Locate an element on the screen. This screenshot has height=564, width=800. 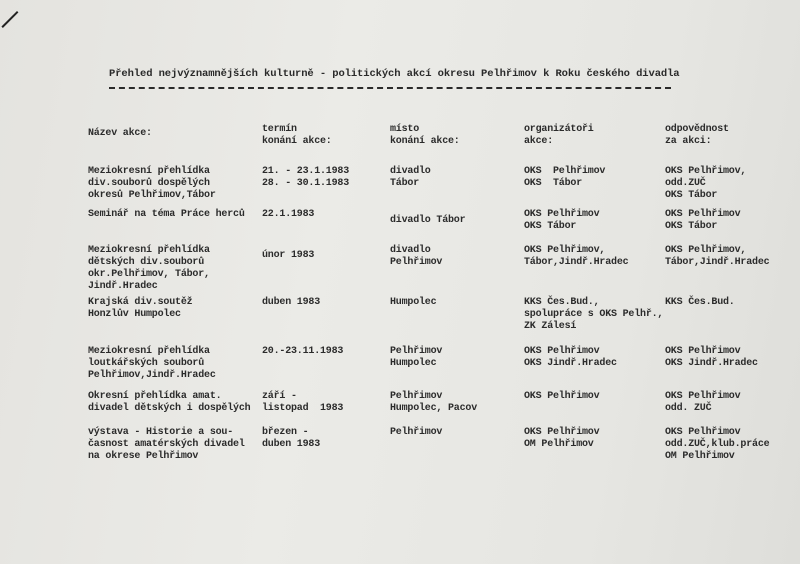
event-organizer: OKS Pelhřimov OM Pelhřimov is located at coordinates (562, 438).